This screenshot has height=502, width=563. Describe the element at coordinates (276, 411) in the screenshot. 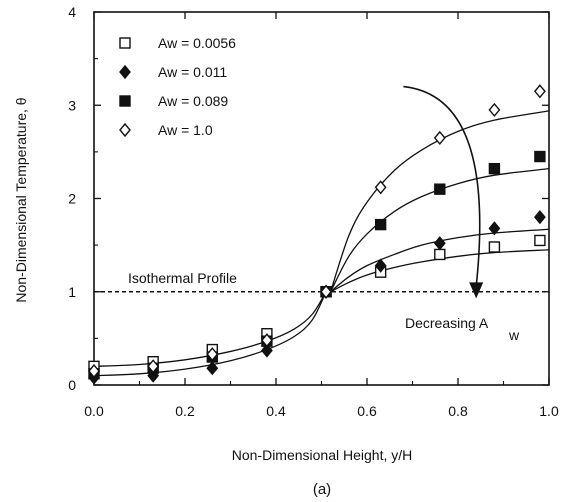

I see `x-tick-label: 0.4` at that location.